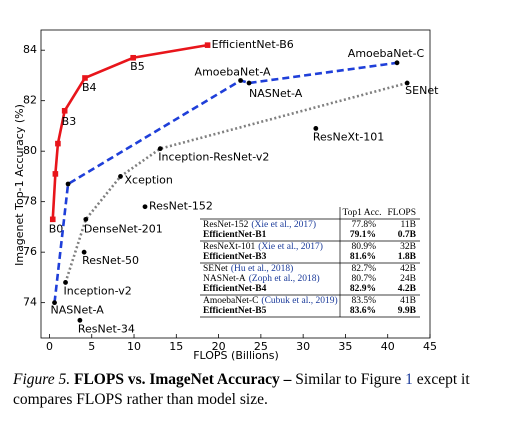 This screenshot has height=442, width=518. Describe the element at coordinates (408, 225) in the screenshot. I see `table-flops: 11B` at that location.